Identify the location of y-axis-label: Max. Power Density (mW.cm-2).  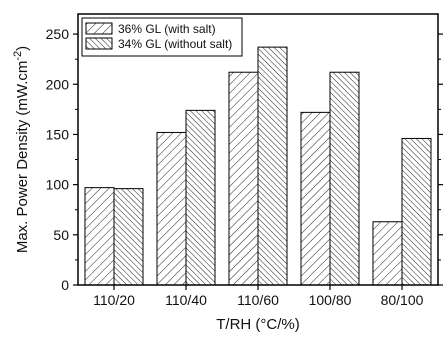
(21, 149).